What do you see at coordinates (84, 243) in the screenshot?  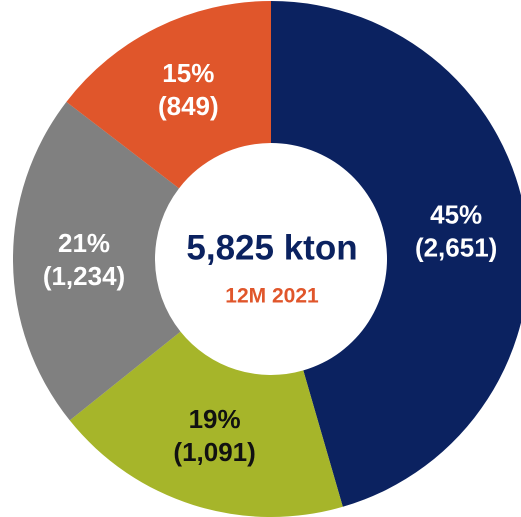 I see `percent-label: 21%` at bounding box center [84, 243].